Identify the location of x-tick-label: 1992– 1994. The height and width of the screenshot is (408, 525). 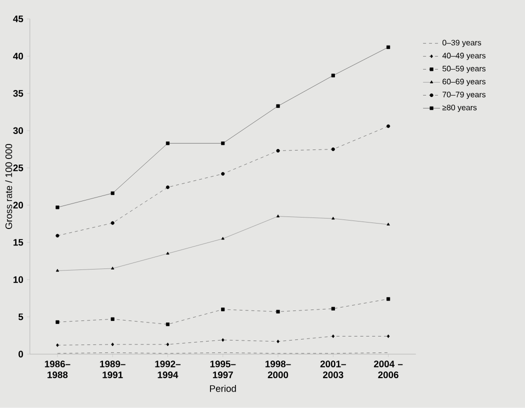
(168, 369).